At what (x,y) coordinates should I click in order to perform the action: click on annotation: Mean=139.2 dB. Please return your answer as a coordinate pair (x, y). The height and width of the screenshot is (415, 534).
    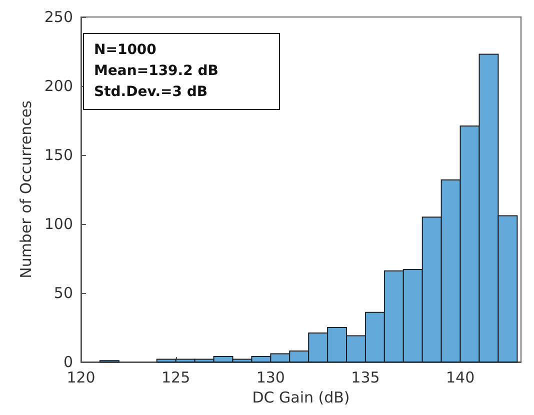
    Looking at the image, I should click on (157, 71).